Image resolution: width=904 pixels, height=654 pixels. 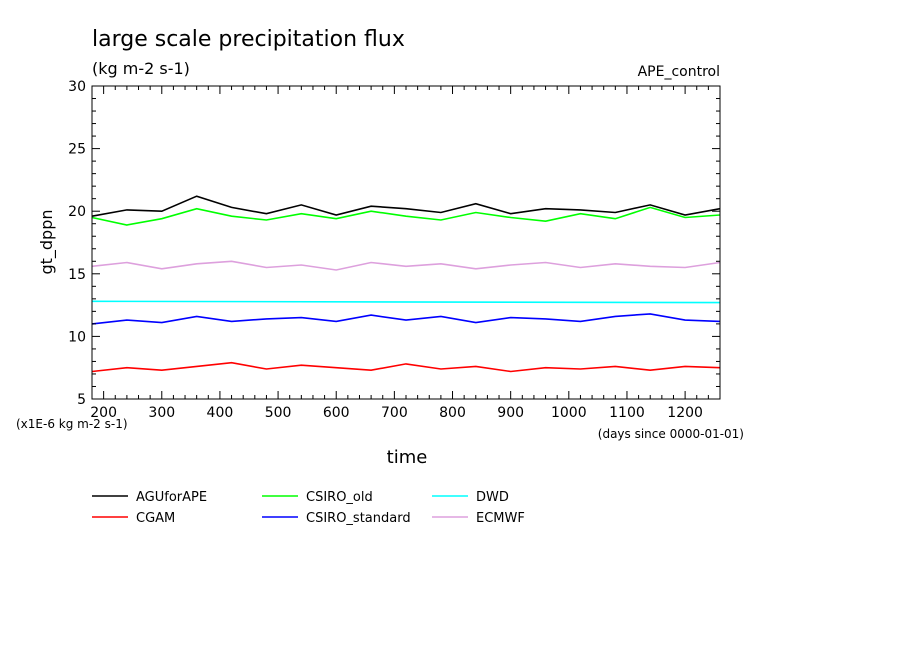 I want to click on x-tick-label: 500, so click(x=278, y=413).